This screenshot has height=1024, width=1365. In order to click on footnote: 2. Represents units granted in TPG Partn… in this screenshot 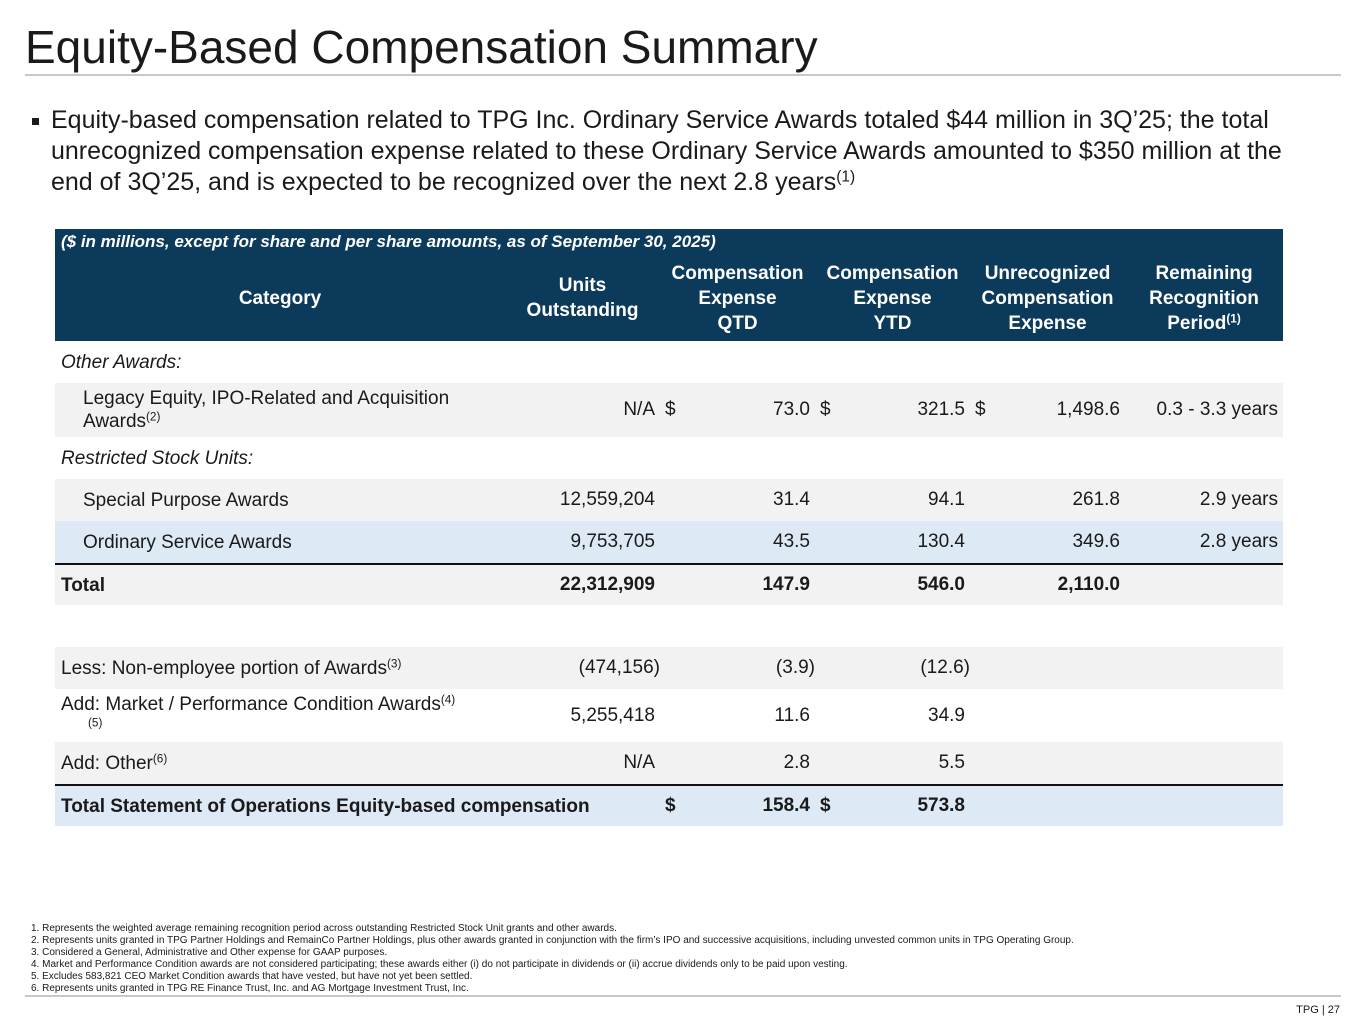, I will do `click(552, 940)`.